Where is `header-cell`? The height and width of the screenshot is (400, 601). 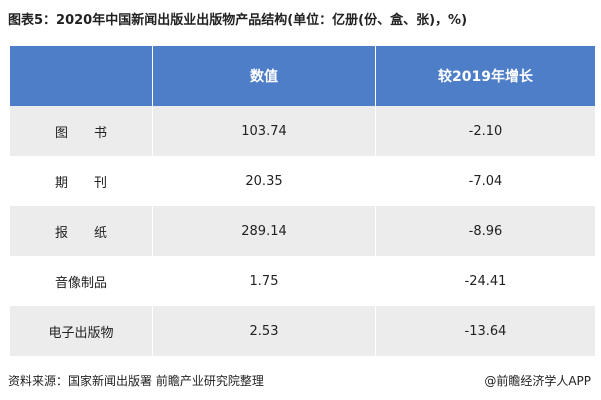
header-cell is located at coordinates (81, 76).